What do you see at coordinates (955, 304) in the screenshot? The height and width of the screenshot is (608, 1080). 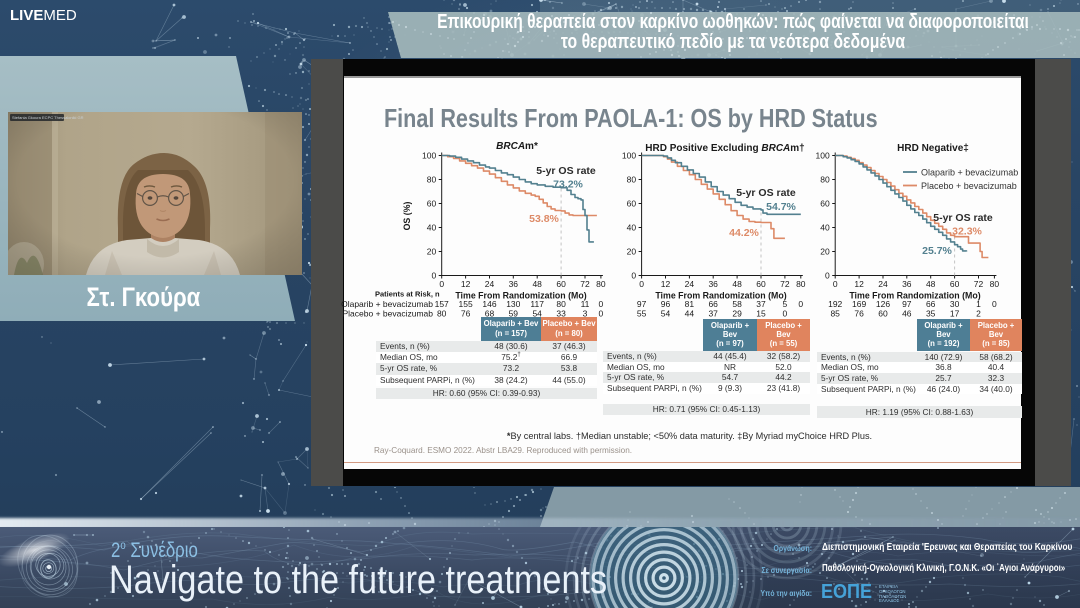 I see `svg-text: 30` at bounding box center [955, 304].